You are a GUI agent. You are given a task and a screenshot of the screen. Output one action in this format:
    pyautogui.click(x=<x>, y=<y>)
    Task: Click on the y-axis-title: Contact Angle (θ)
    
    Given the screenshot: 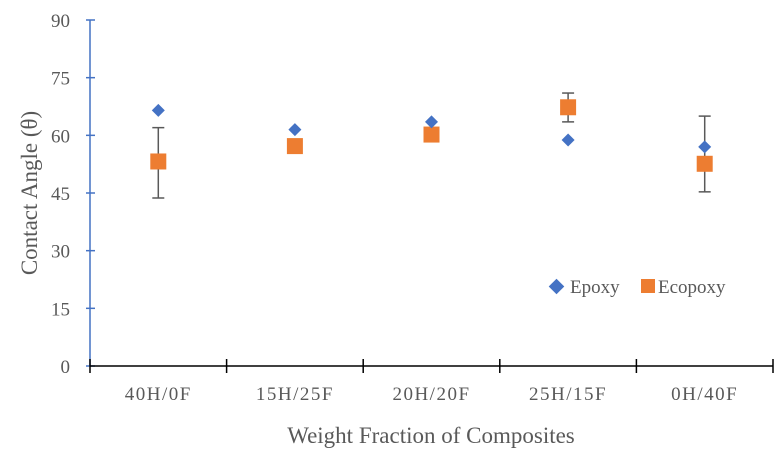 What is the action you would take?
    pyautogui.click(x=29, y=193)
    